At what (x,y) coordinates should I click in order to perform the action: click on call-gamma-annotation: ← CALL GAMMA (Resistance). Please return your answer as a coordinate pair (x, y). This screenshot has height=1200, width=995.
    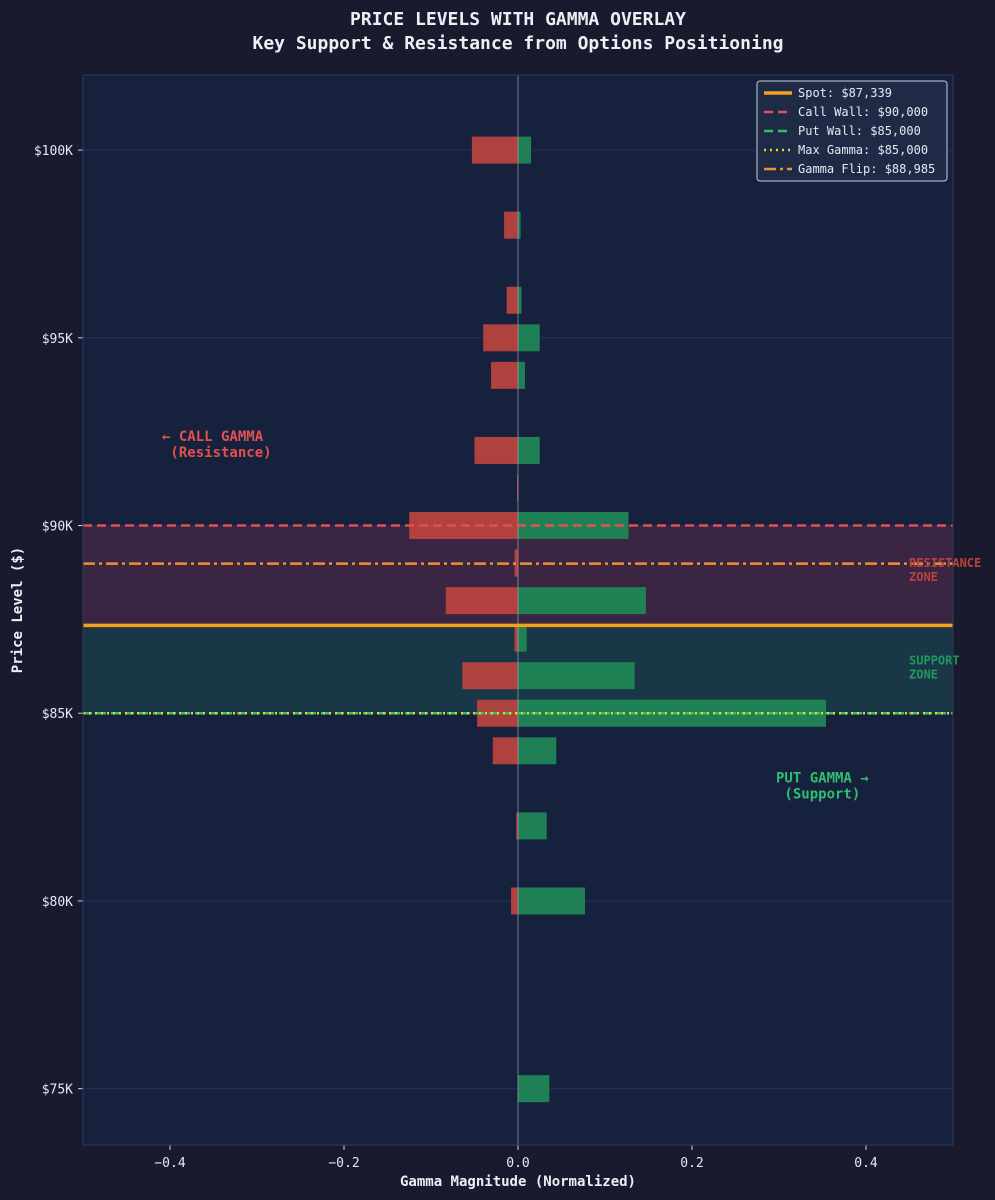
    Looking at the image, I should click on (217, 445).